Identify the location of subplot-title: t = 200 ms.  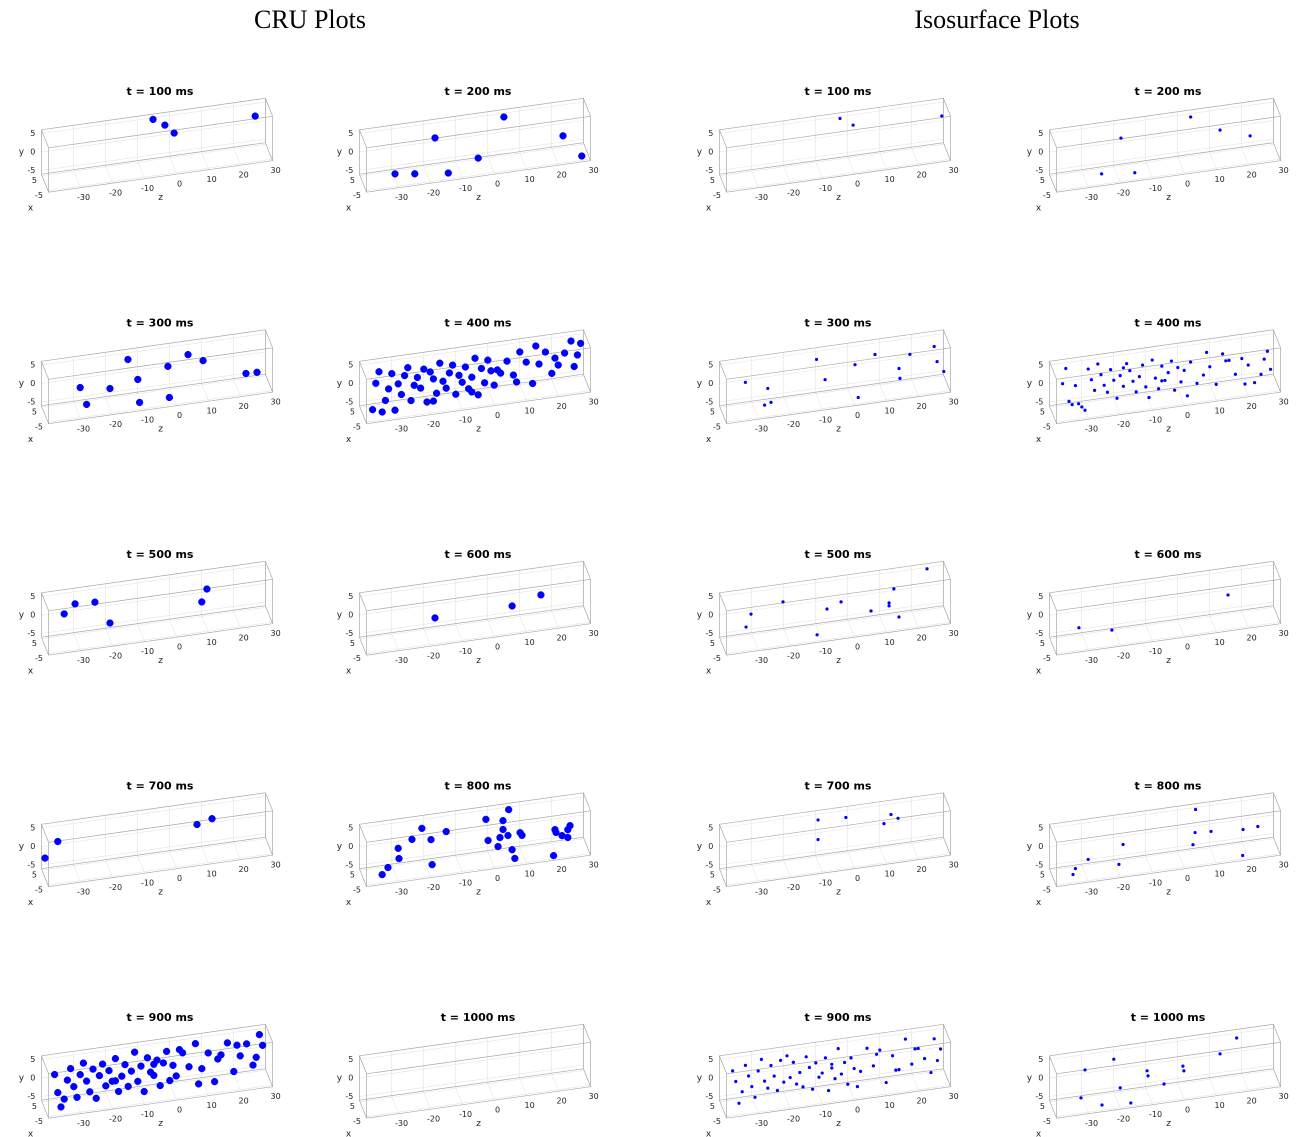
(478, 91).